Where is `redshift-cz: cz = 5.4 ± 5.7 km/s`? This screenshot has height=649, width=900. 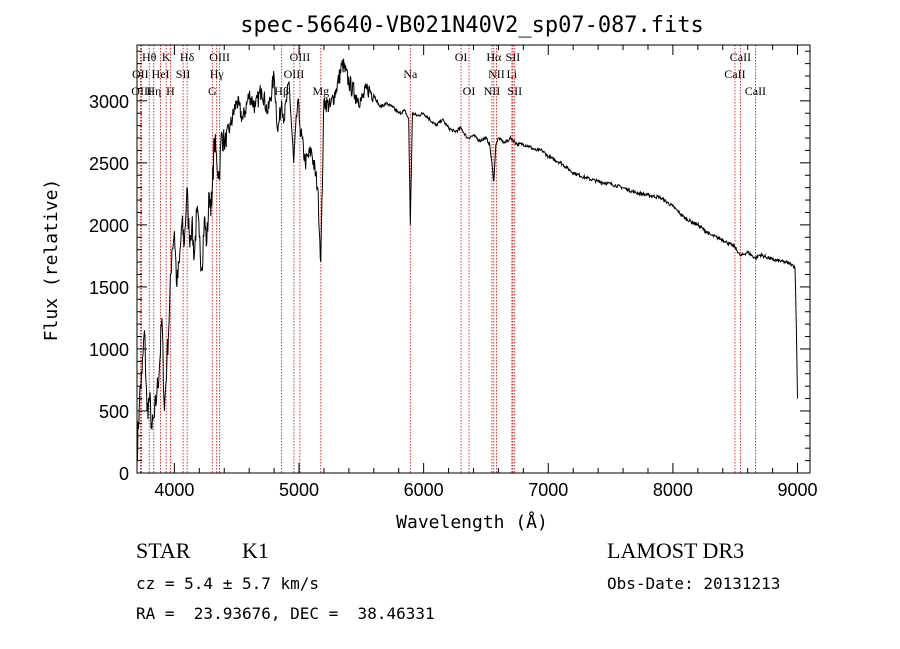 redshift-cz: cz = 5.4 ± 5.7 km/s is located at coordinates (228, 583).